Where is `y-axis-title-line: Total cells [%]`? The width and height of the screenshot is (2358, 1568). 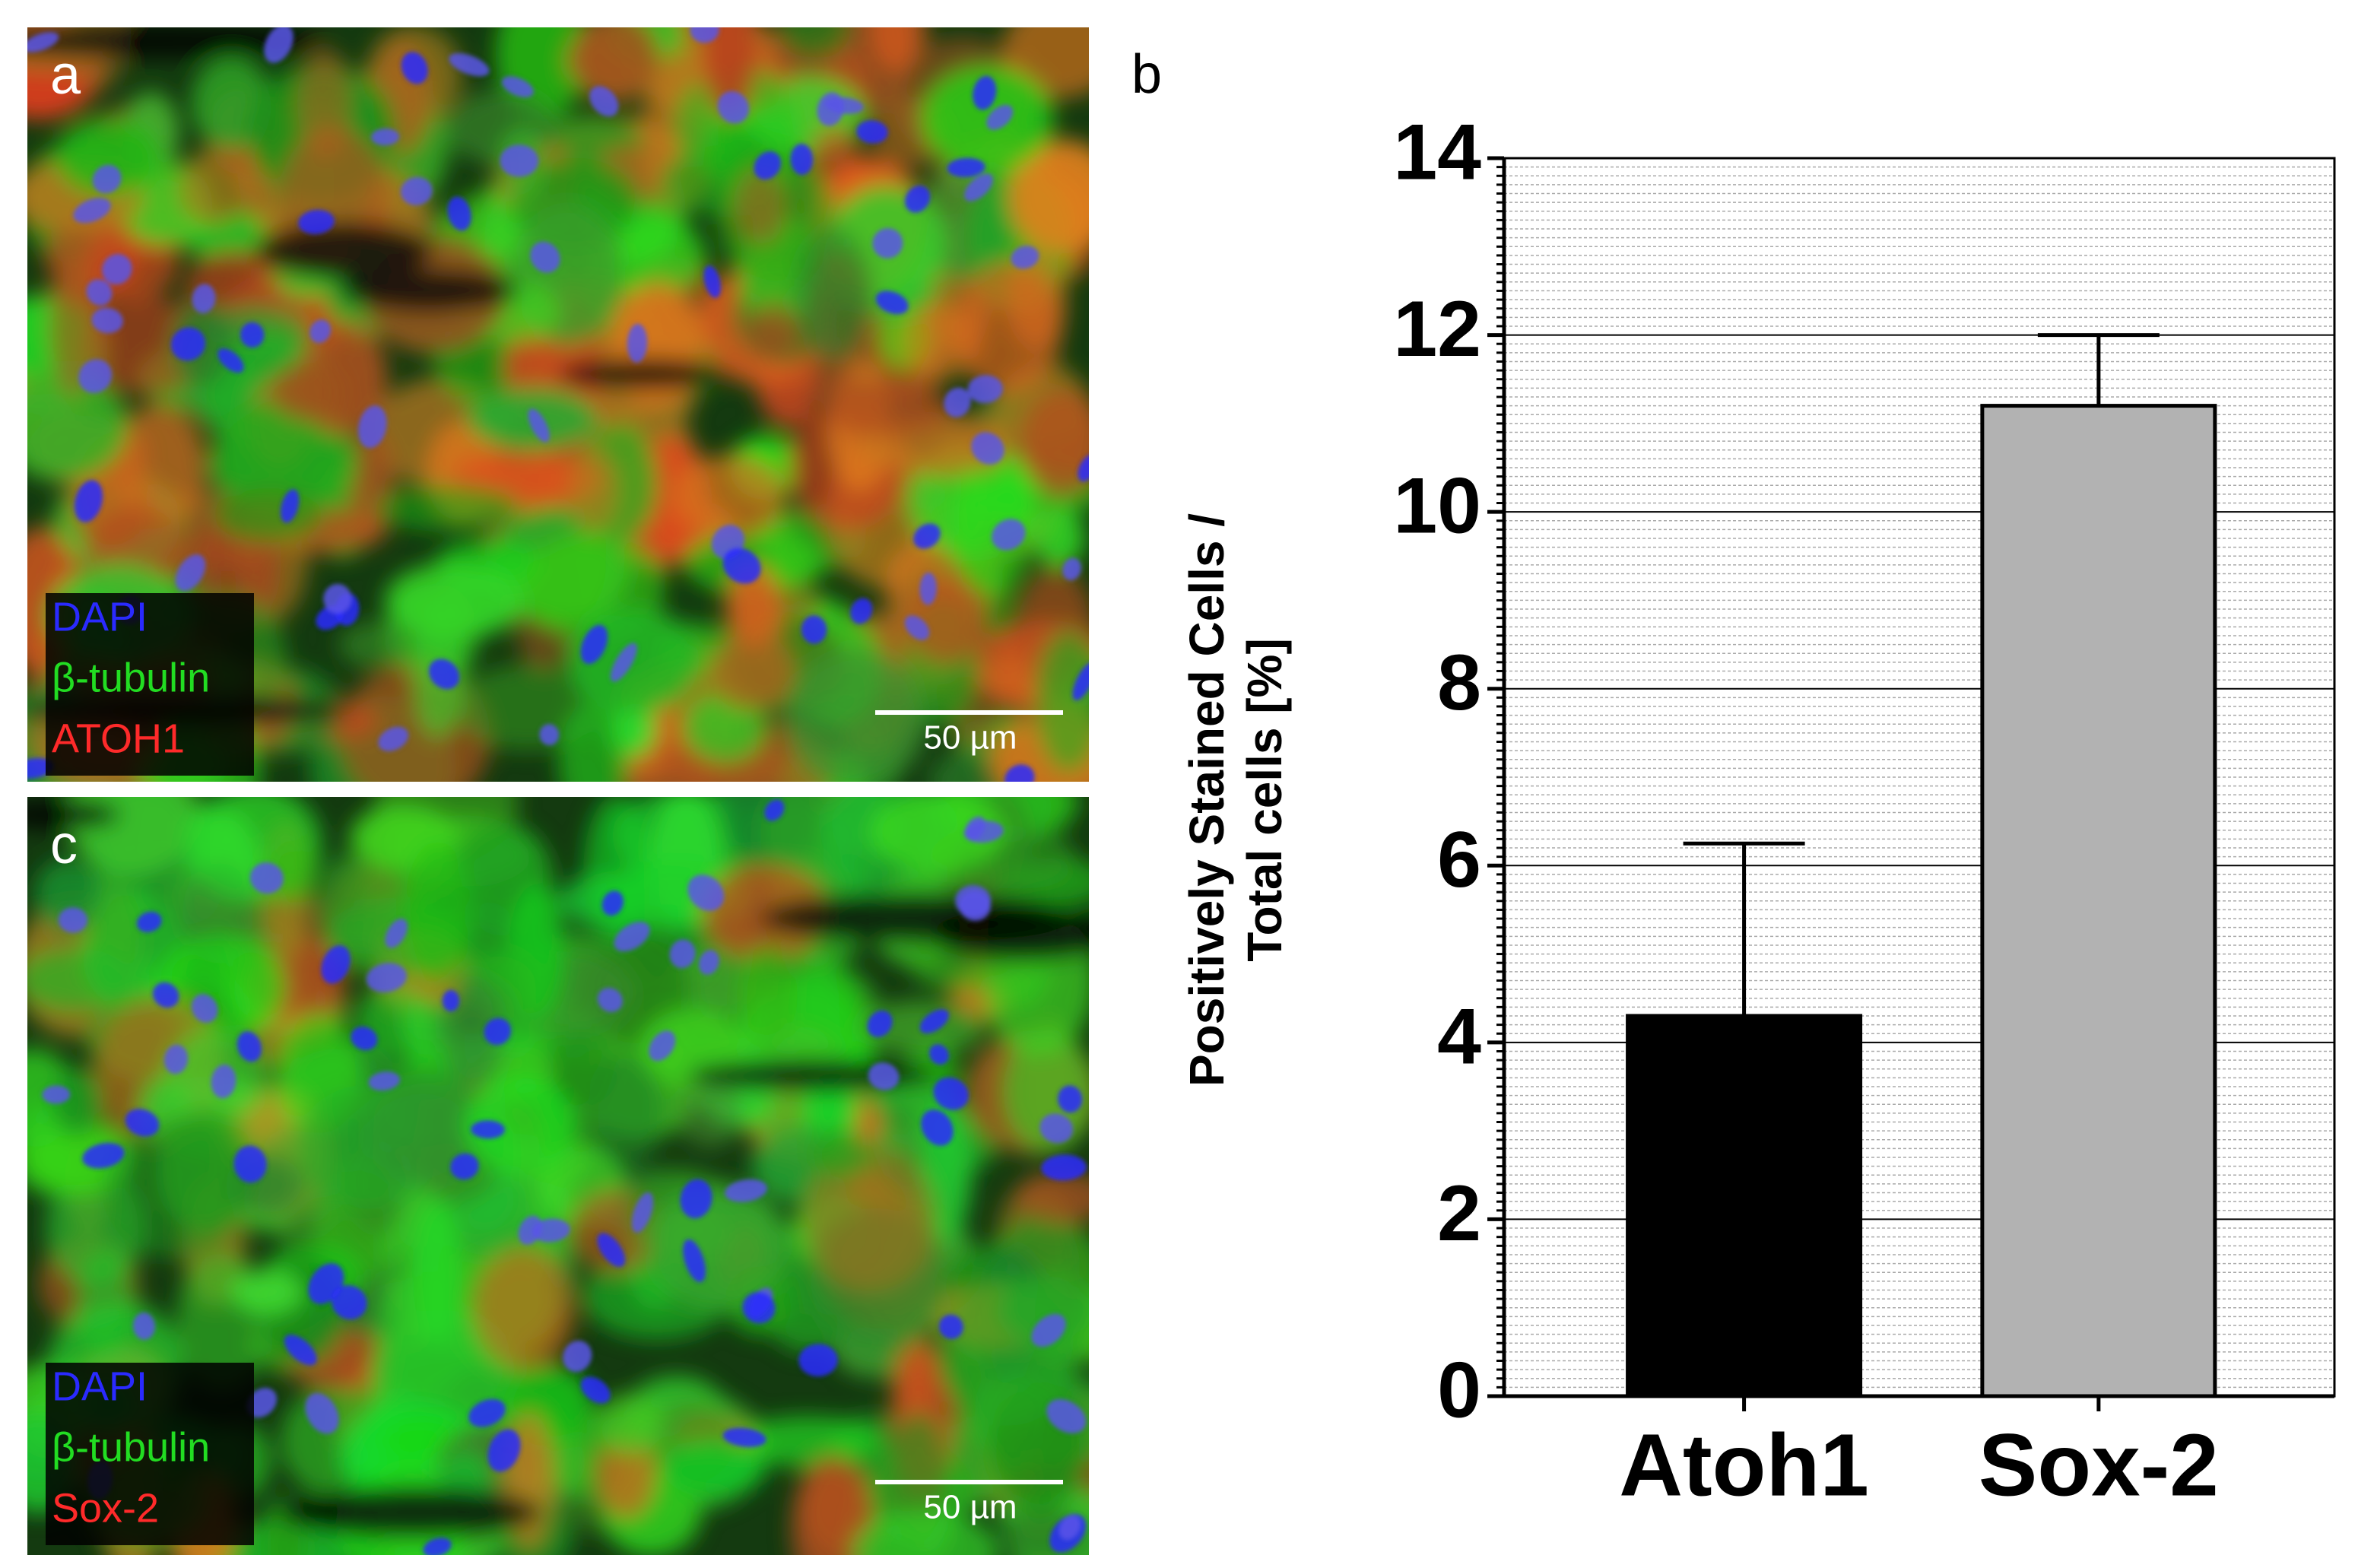 y-axis-title-line: Total cells [%] is located at coordinates (1264, 800).